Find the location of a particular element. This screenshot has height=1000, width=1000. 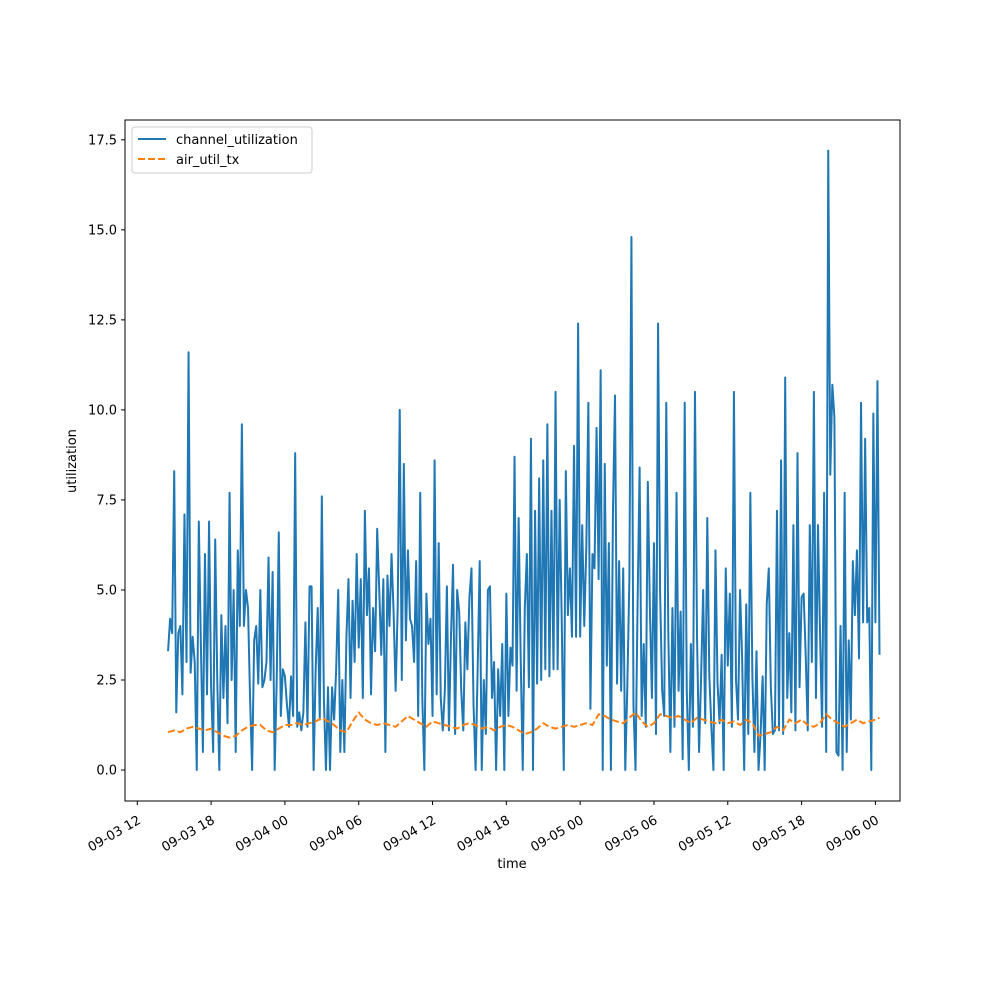

legend-box is located at coordinates (222, 150).